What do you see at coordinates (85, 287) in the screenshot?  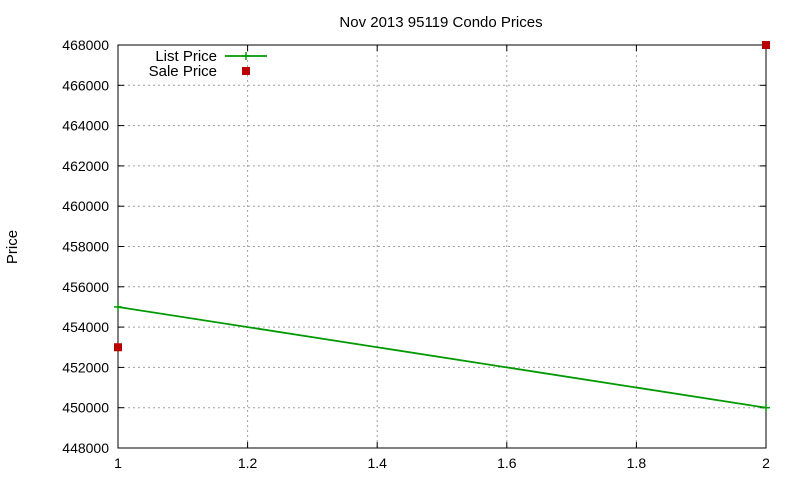 I see `y-tick-label: 456000` at bounding box center [85, 287].